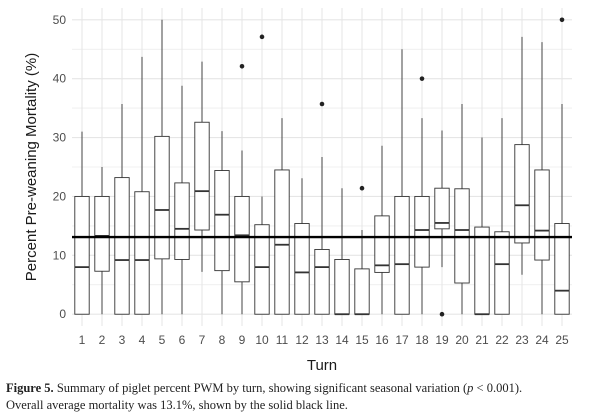 The image size is (600, 420). I want to click on x-tick-label: 11, so click(282, 340).